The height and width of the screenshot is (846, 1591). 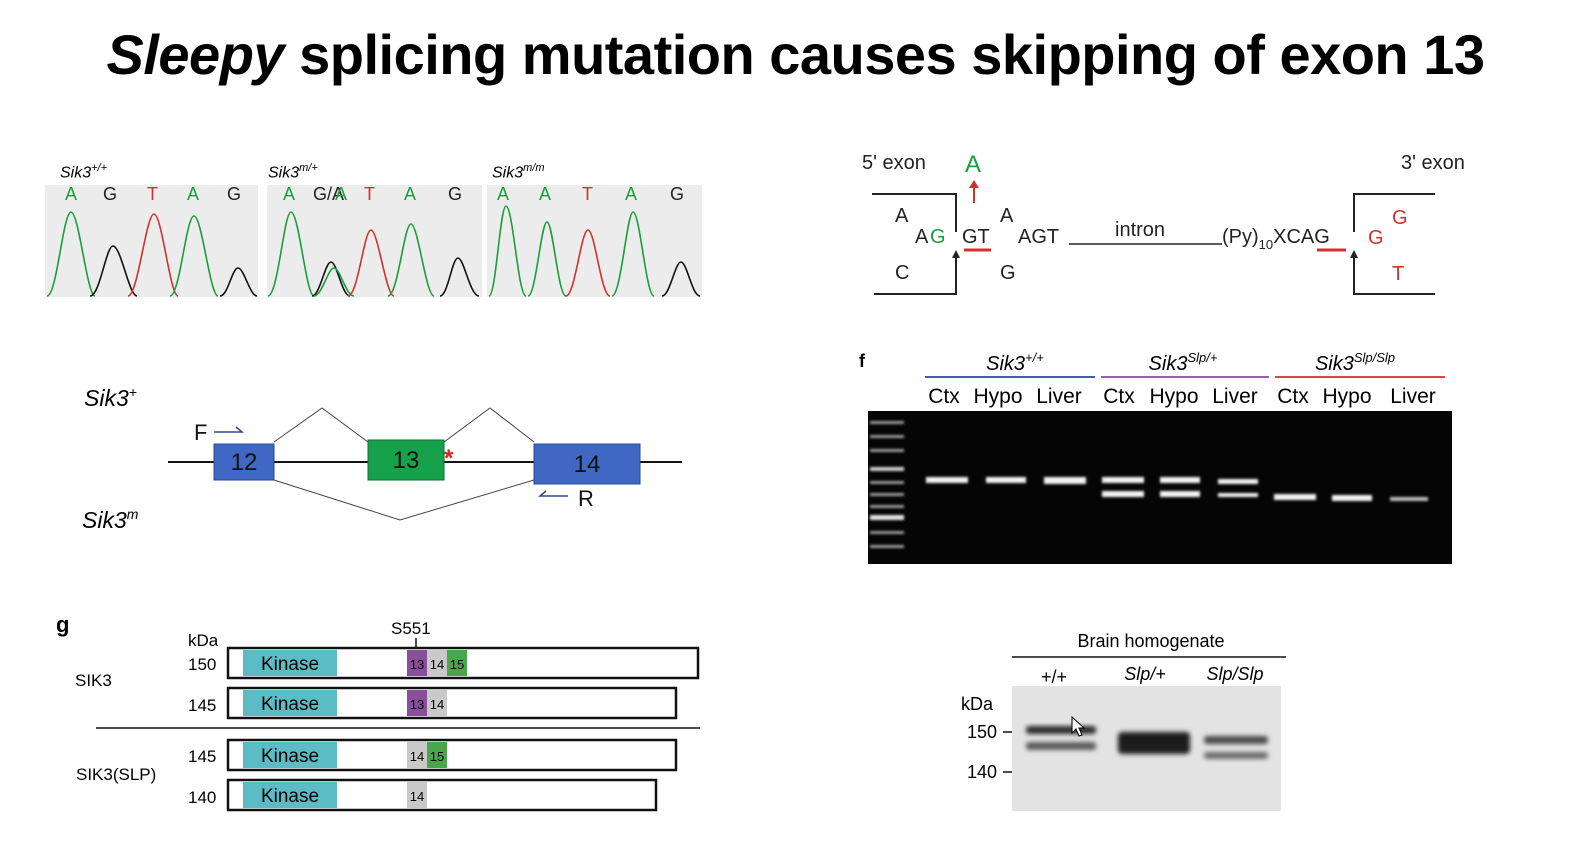 What do you see at coordinates (71, 194) in the screenshot?
I see `base-wt-1: A` at bounding box center [71, 194].